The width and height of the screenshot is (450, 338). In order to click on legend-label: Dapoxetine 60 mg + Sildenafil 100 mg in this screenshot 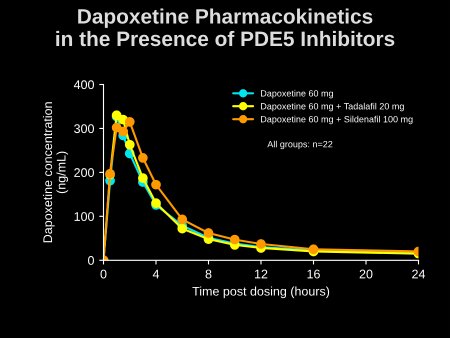, I will do `click(337, 120)`.